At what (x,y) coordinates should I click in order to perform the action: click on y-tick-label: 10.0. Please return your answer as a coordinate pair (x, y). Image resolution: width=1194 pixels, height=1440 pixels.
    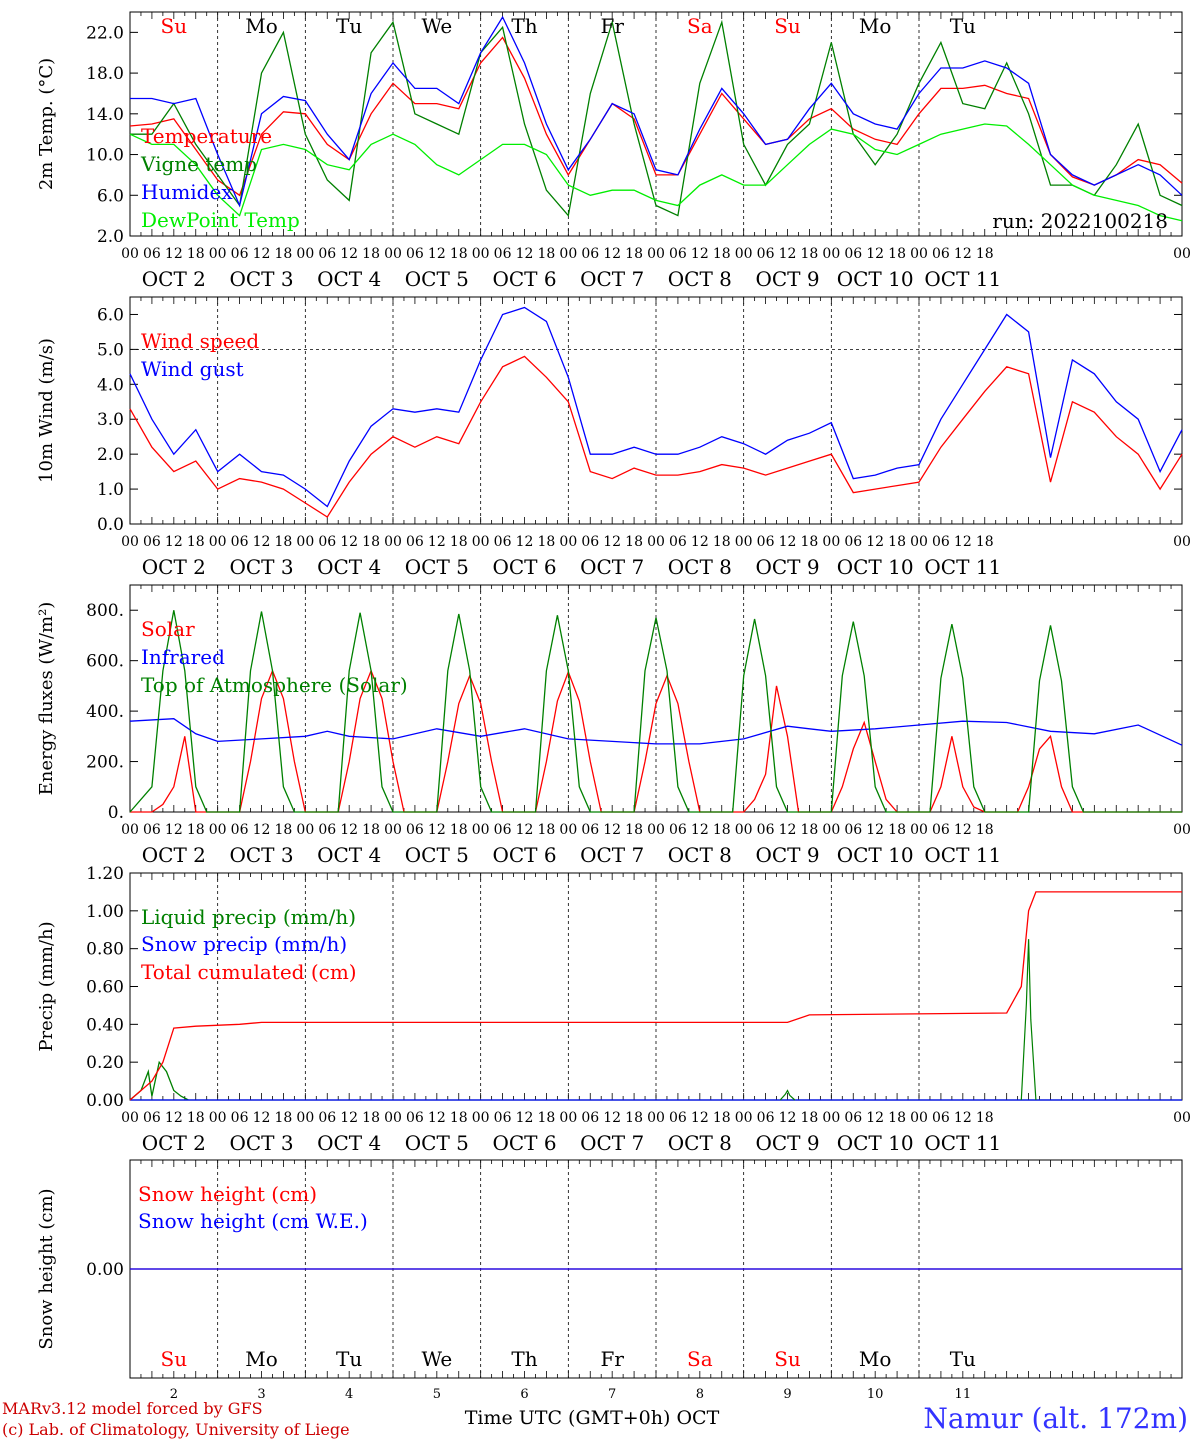
    Looking at the image, I should click on (105, 156).